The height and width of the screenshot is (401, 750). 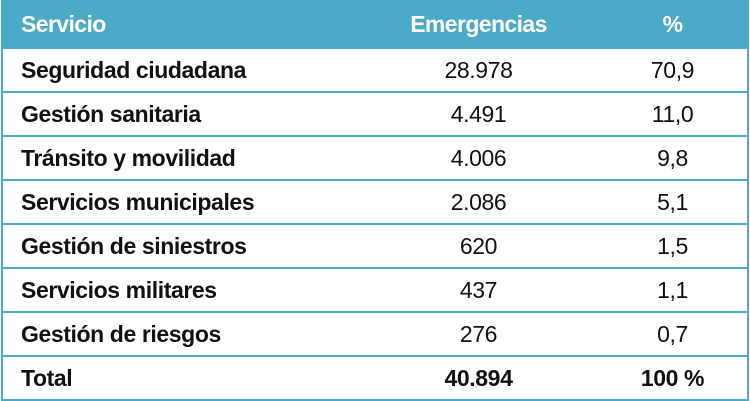 What do you see at coordinates (180, 201) in the screenshot?
I see `servicio-cell: Servicios municipales` at bounding box center [180, 201].